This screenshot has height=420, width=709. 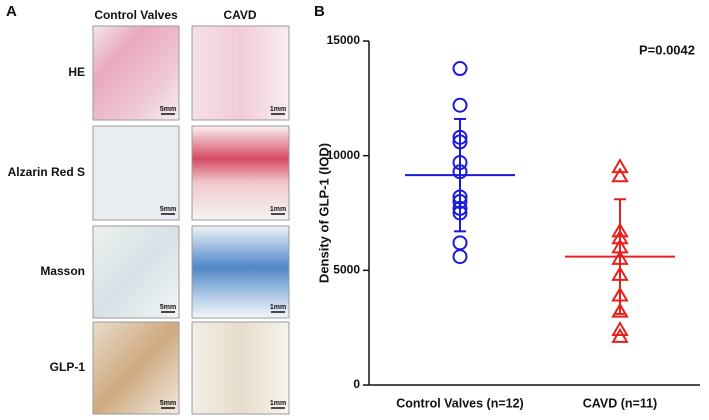 What do you see at coordinates (620, 403) in the screenshot?
I see `x-tick-label: CAVD (n=11)` at bounding box center [620, 403].